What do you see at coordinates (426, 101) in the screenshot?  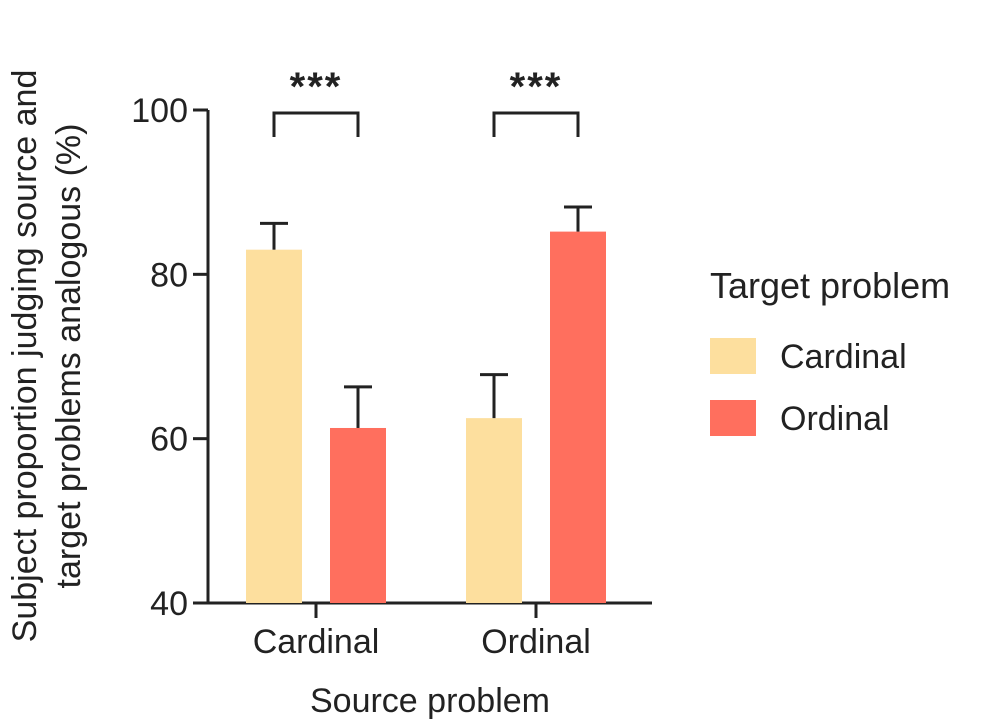 I see `significance-brackets: *** ***` at bounding box center [426, 101].